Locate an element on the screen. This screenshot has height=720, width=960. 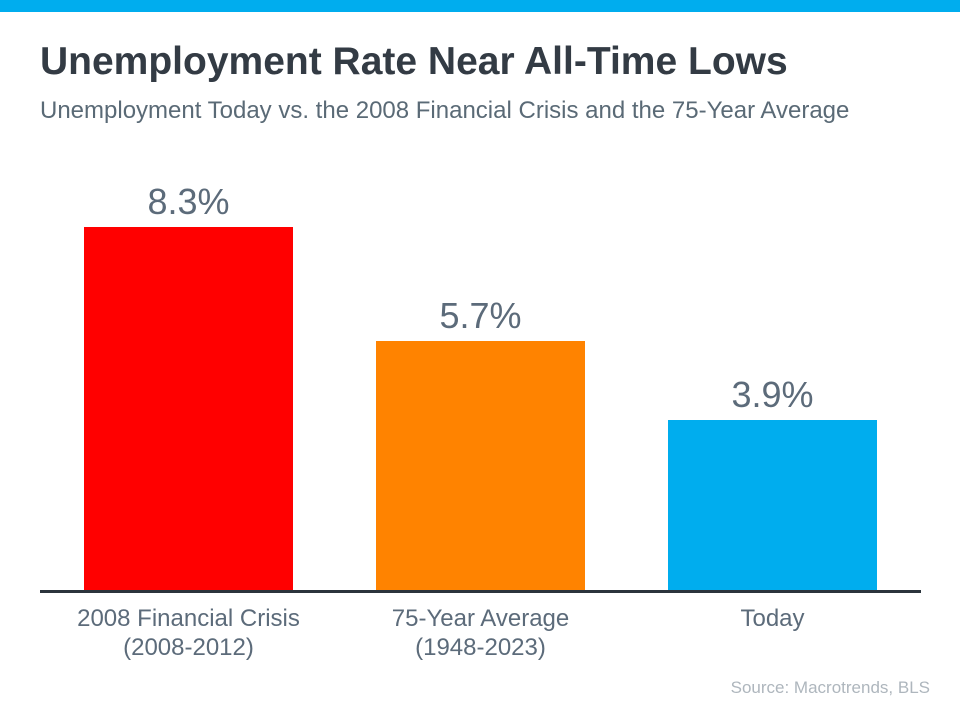
bar-value-label: 5.7% is located at coordinates (480, 315).